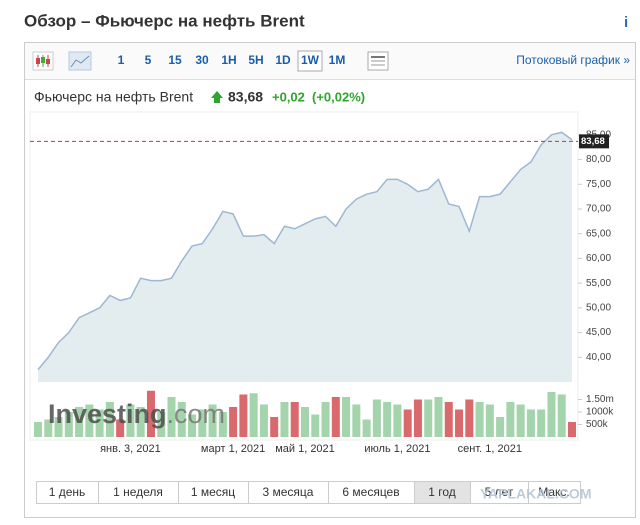 Image resolution: width=640 pixels, height=525 pixels. I want to click on logo-suffix: .com, so click(196, 414).